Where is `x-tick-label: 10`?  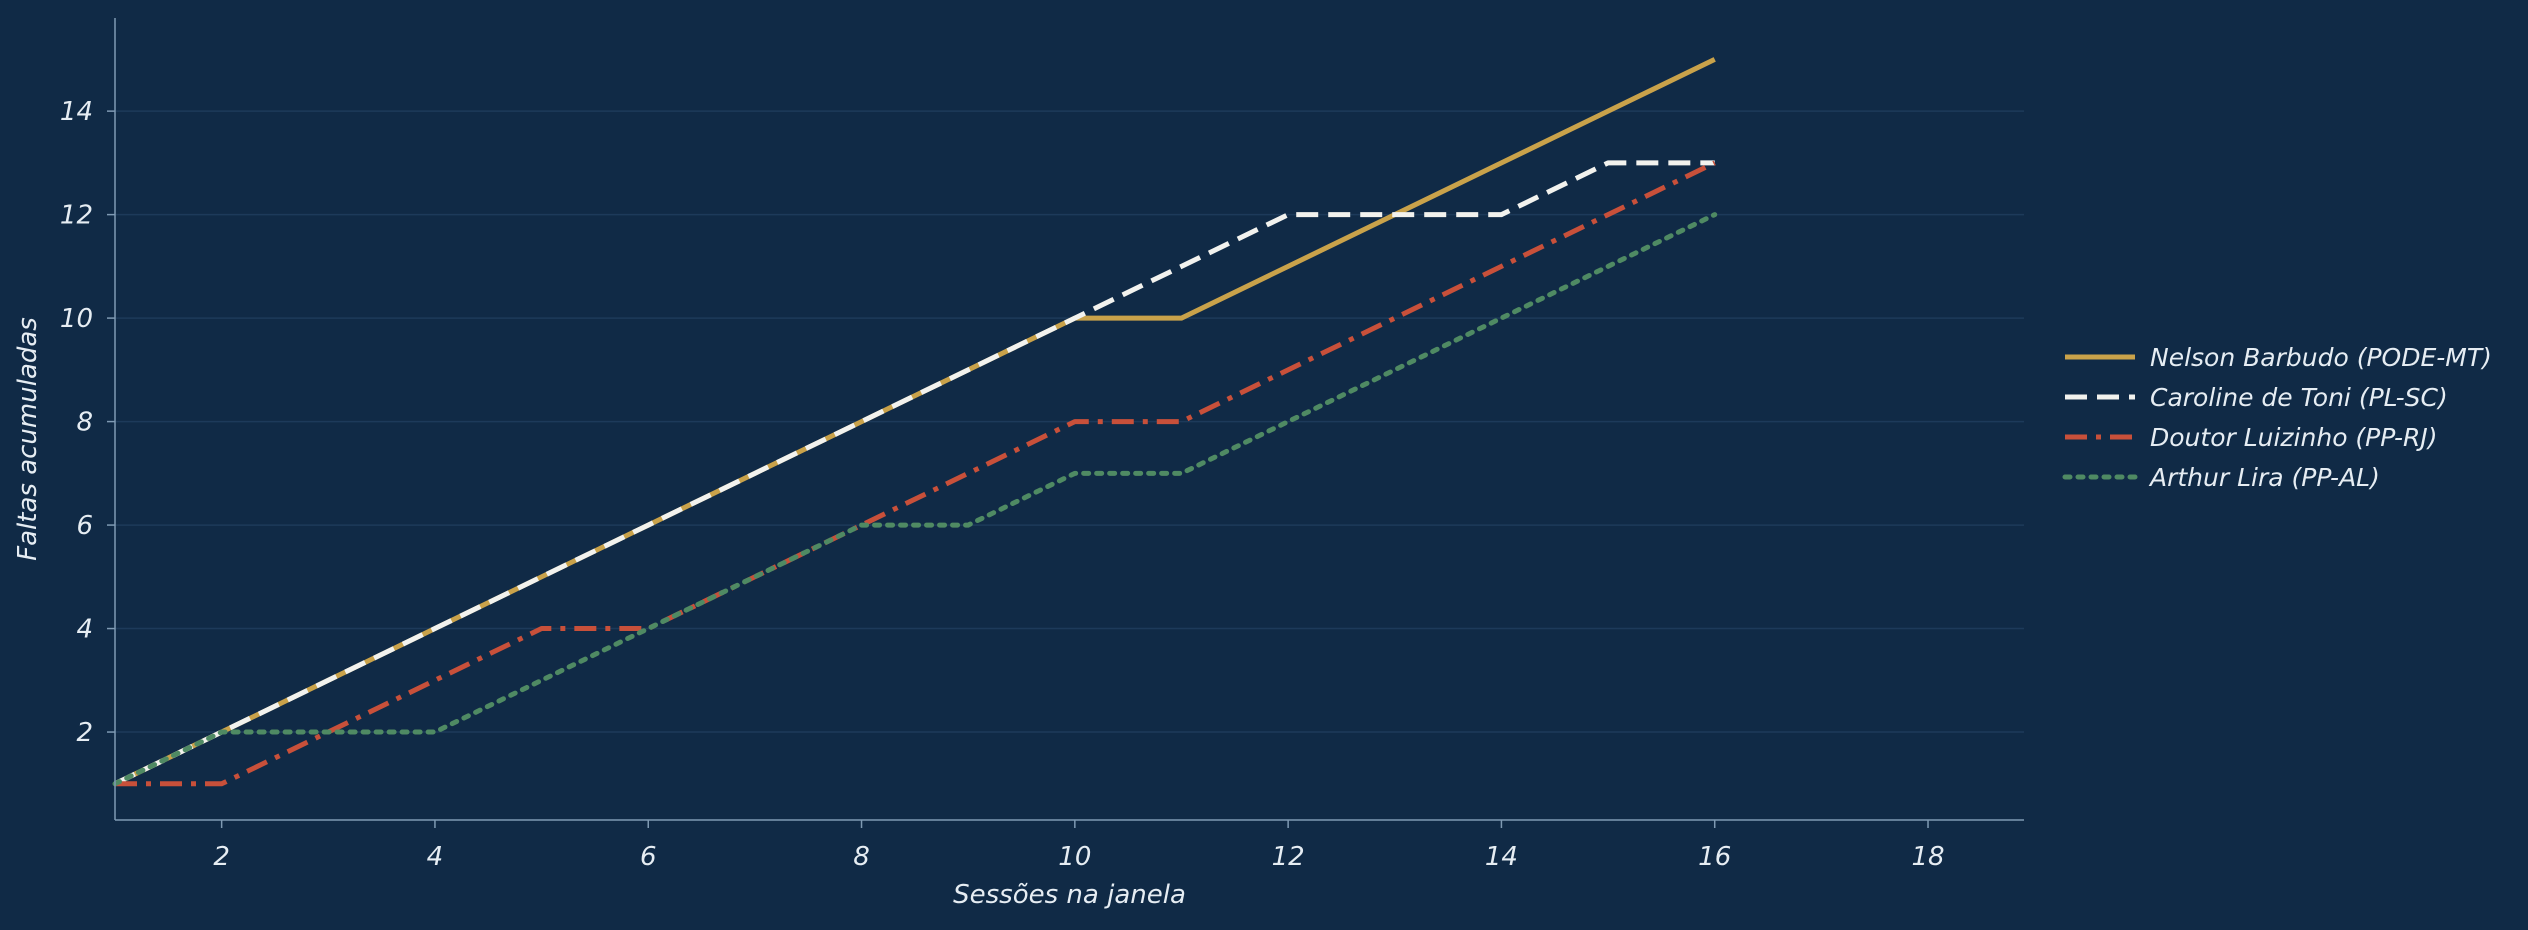
x-tick-label: 10 is located at coordinates (1074, 857).